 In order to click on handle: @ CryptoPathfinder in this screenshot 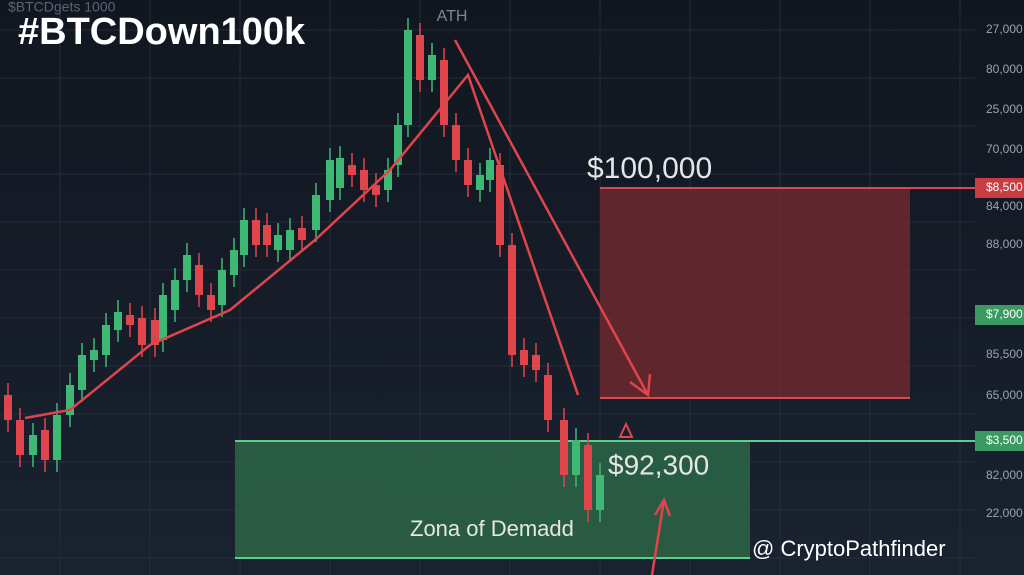, I will do `click(849, 548)`.